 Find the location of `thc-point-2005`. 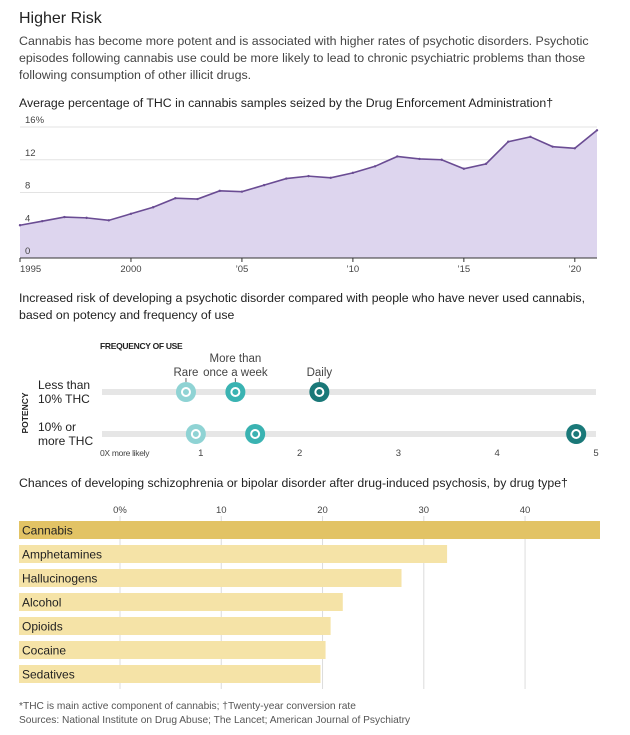

thc-point-2005 is located at coordinates (242, 191).